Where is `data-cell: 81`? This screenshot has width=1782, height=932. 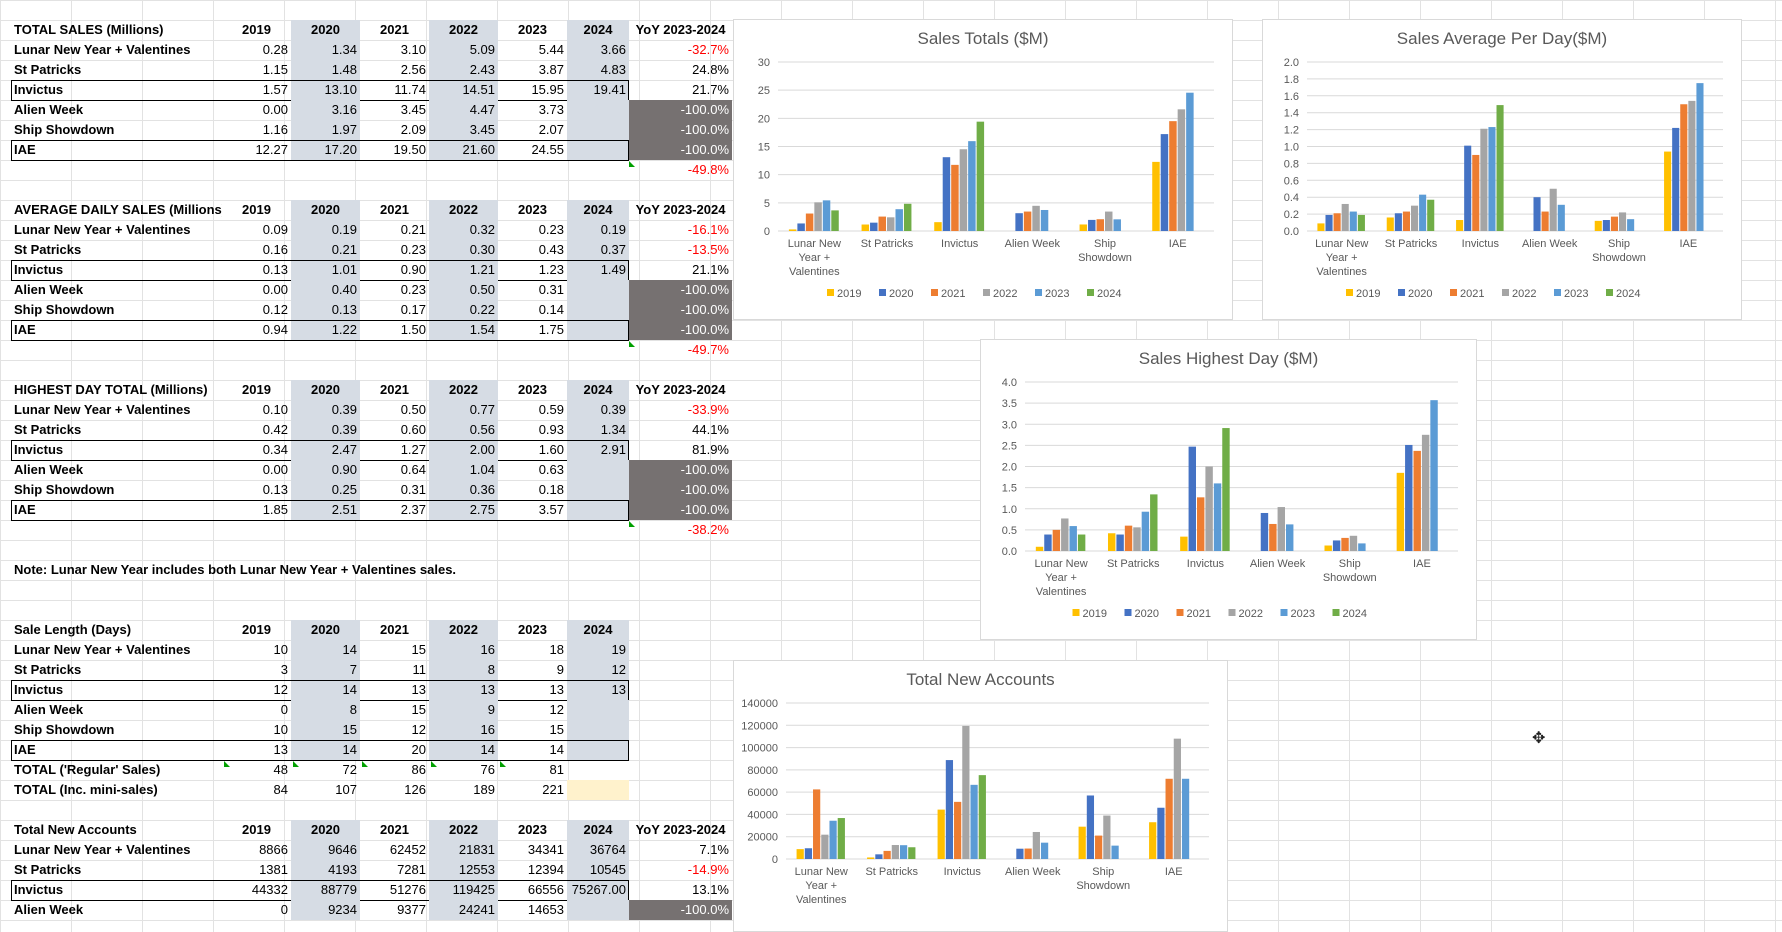 data-cell: 81 is located at coordinates (556, 769).